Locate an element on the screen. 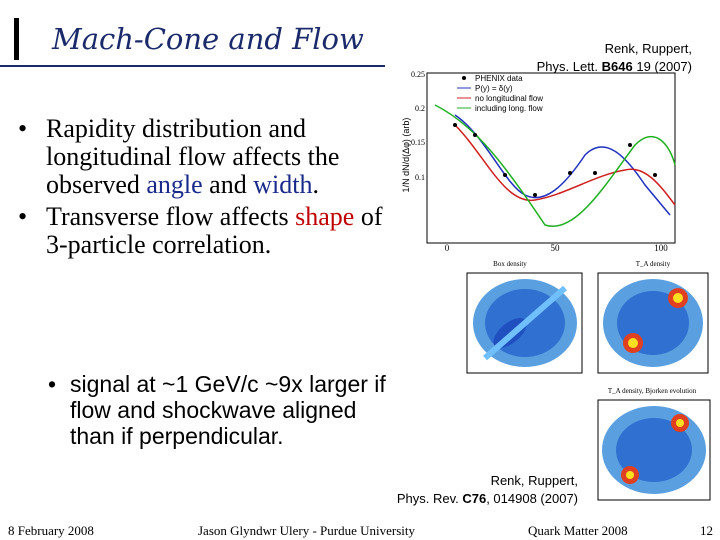  footer-author: Jason Glyndwr Ulery - Purdue University is located at coordinates (306, 530).